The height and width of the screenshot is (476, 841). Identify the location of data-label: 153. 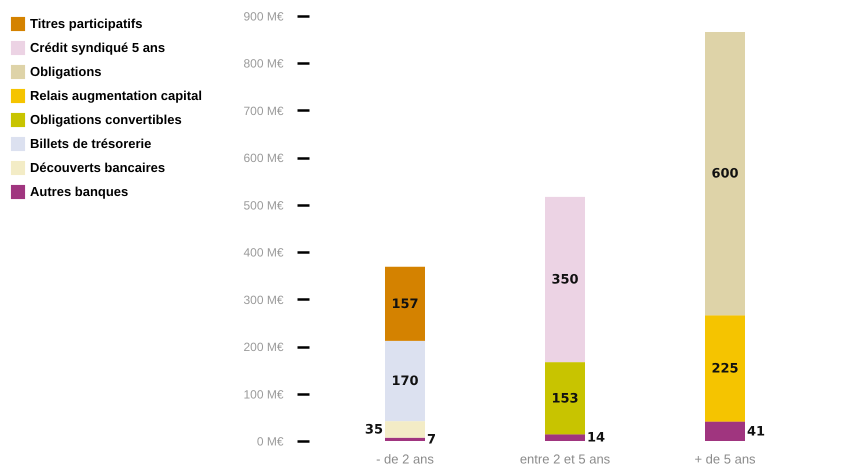
(565, 398).